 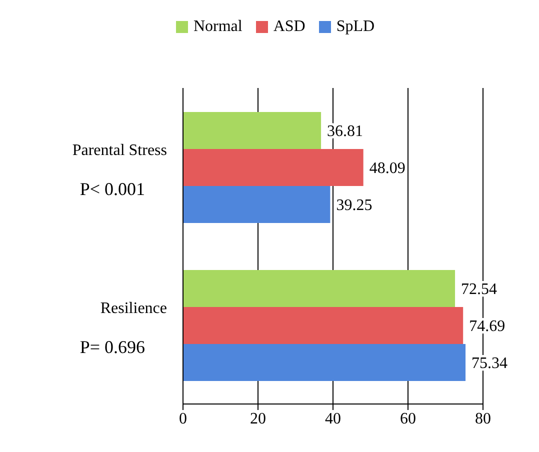 What do you see at coordinates (217, 27) in the screenshot?
I see `legend-label: Normal` at bounding box center [217, 27].